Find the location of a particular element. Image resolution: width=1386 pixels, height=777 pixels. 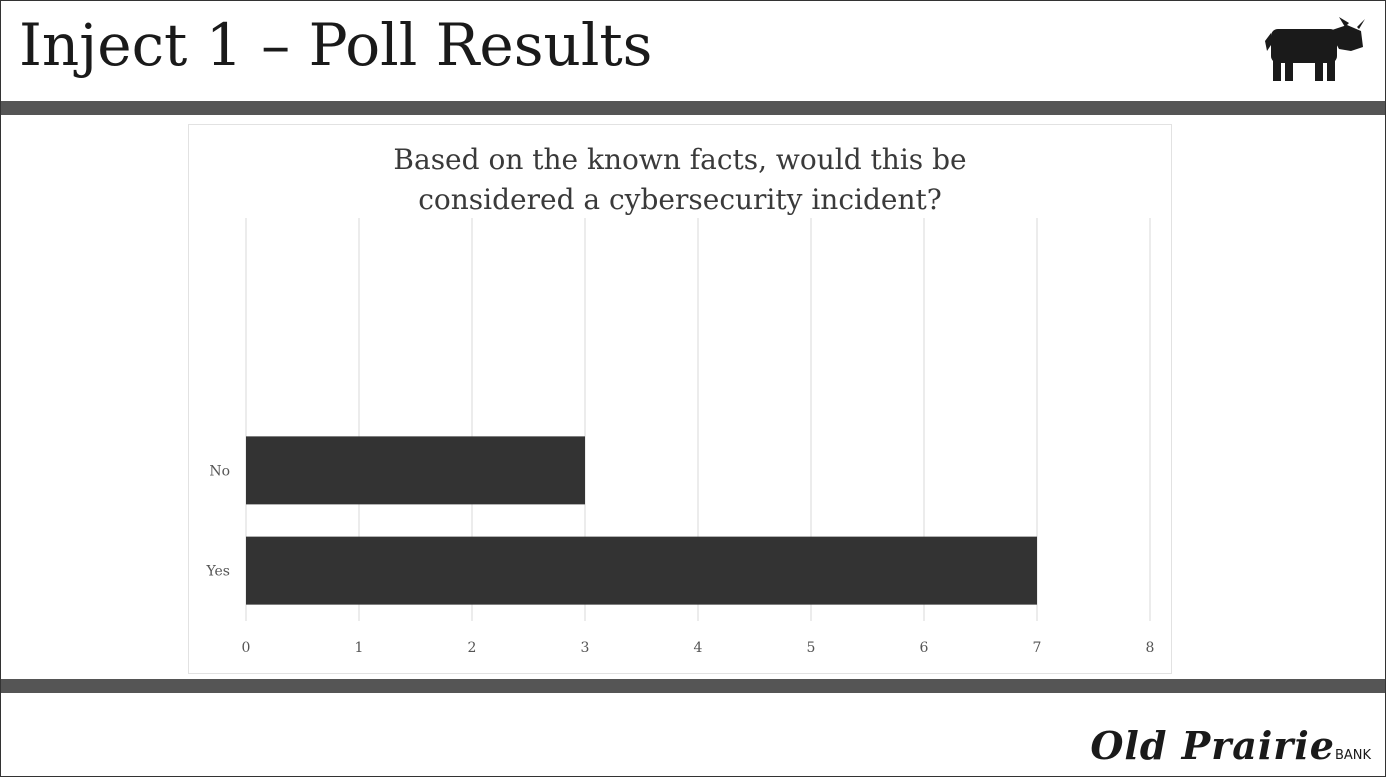

x-tick-label: 1 is located at coordinates (359, 648).